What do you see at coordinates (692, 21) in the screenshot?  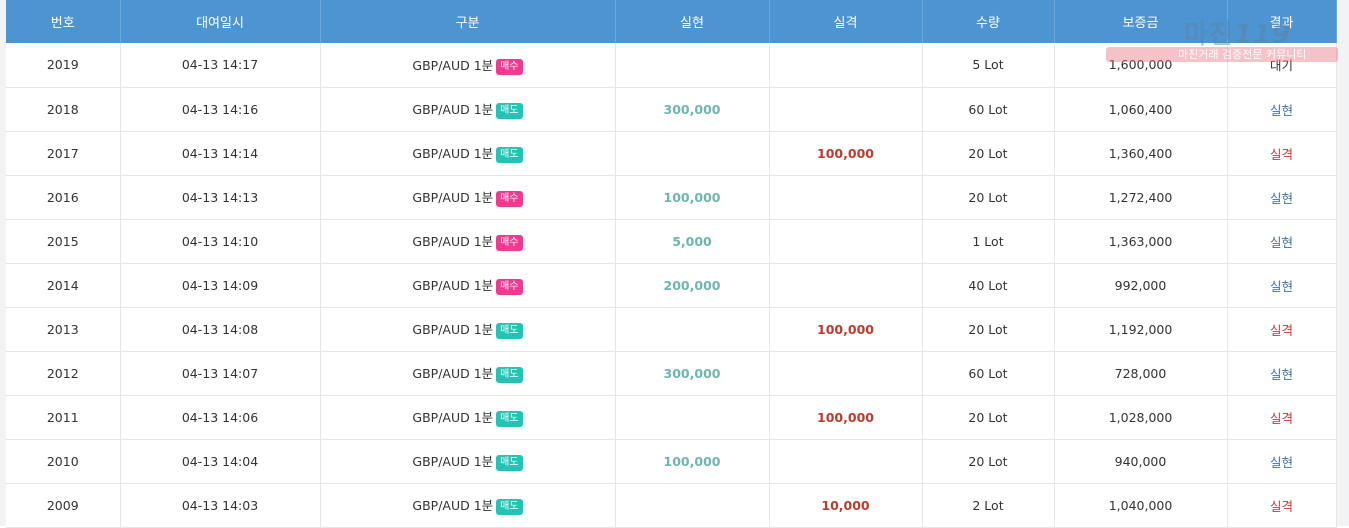 I see `col-header-win: 실현` at bounding box center [692, 21].